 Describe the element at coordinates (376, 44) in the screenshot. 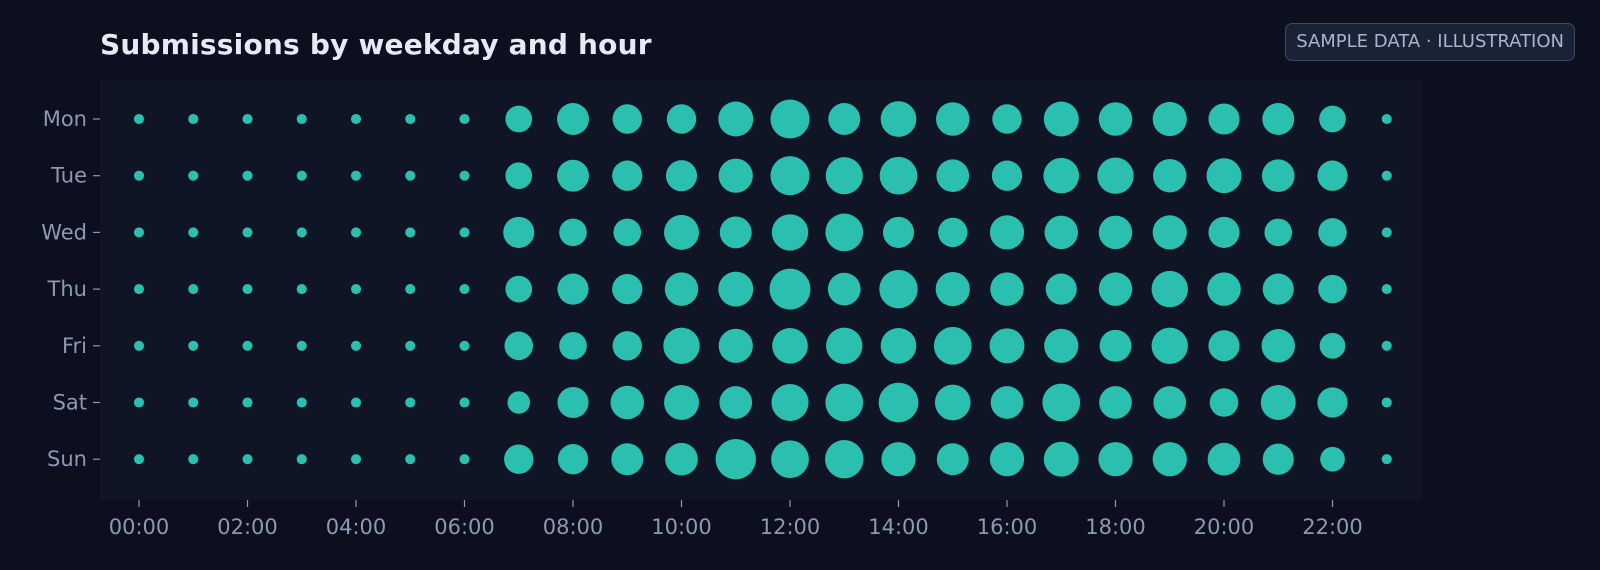

I see `chart-title: Submissions by weekday and hour` at that location.